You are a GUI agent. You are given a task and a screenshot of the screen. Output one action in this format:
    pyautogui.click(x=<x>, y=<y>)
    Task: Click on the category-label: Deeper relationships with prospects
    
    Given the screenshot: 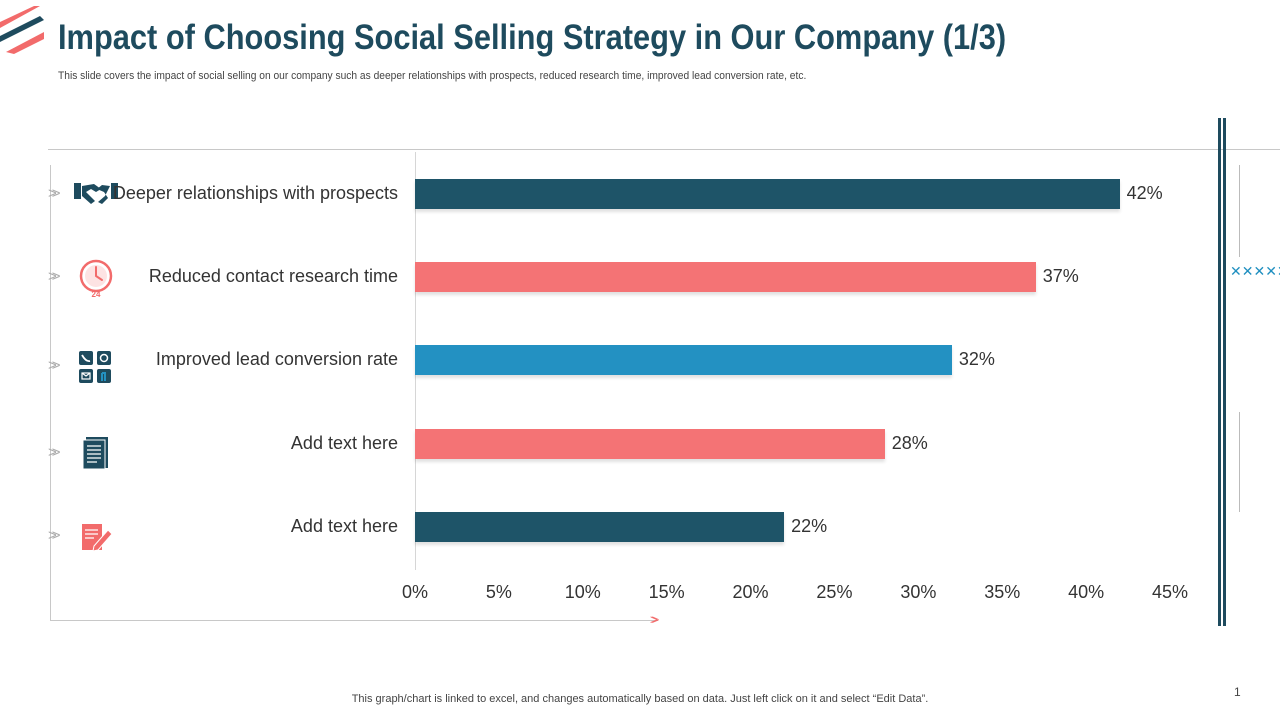 What is the action you would take?
    pyautogui.click(x=255, y=193)
    